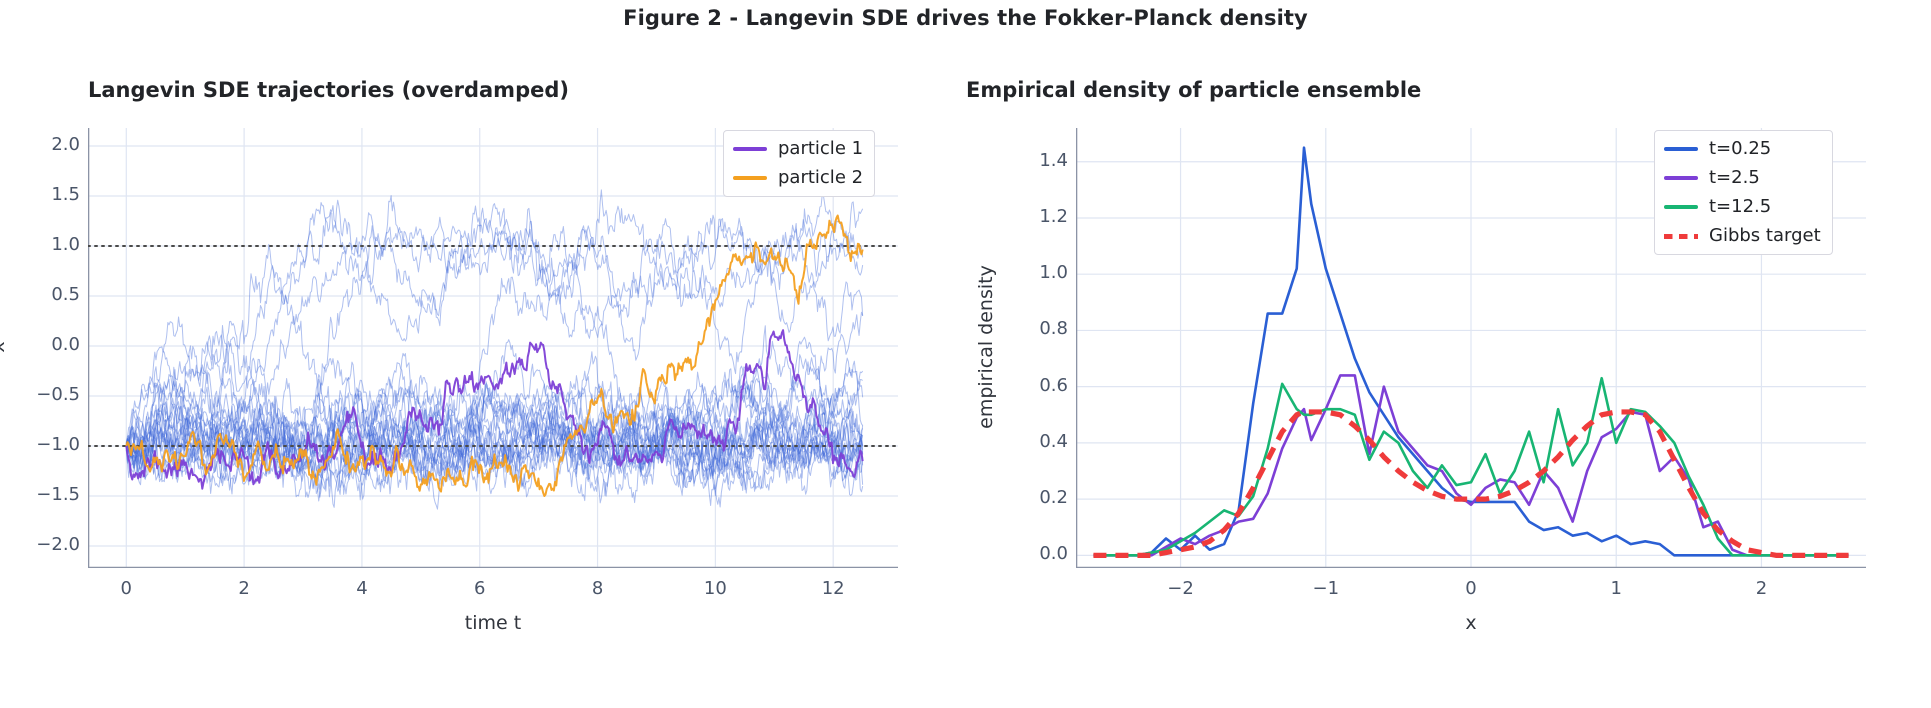 The height and width of the screenshot is (708, 1931). I want to click on y-tick-label: 0.8, so click(1053, 329).